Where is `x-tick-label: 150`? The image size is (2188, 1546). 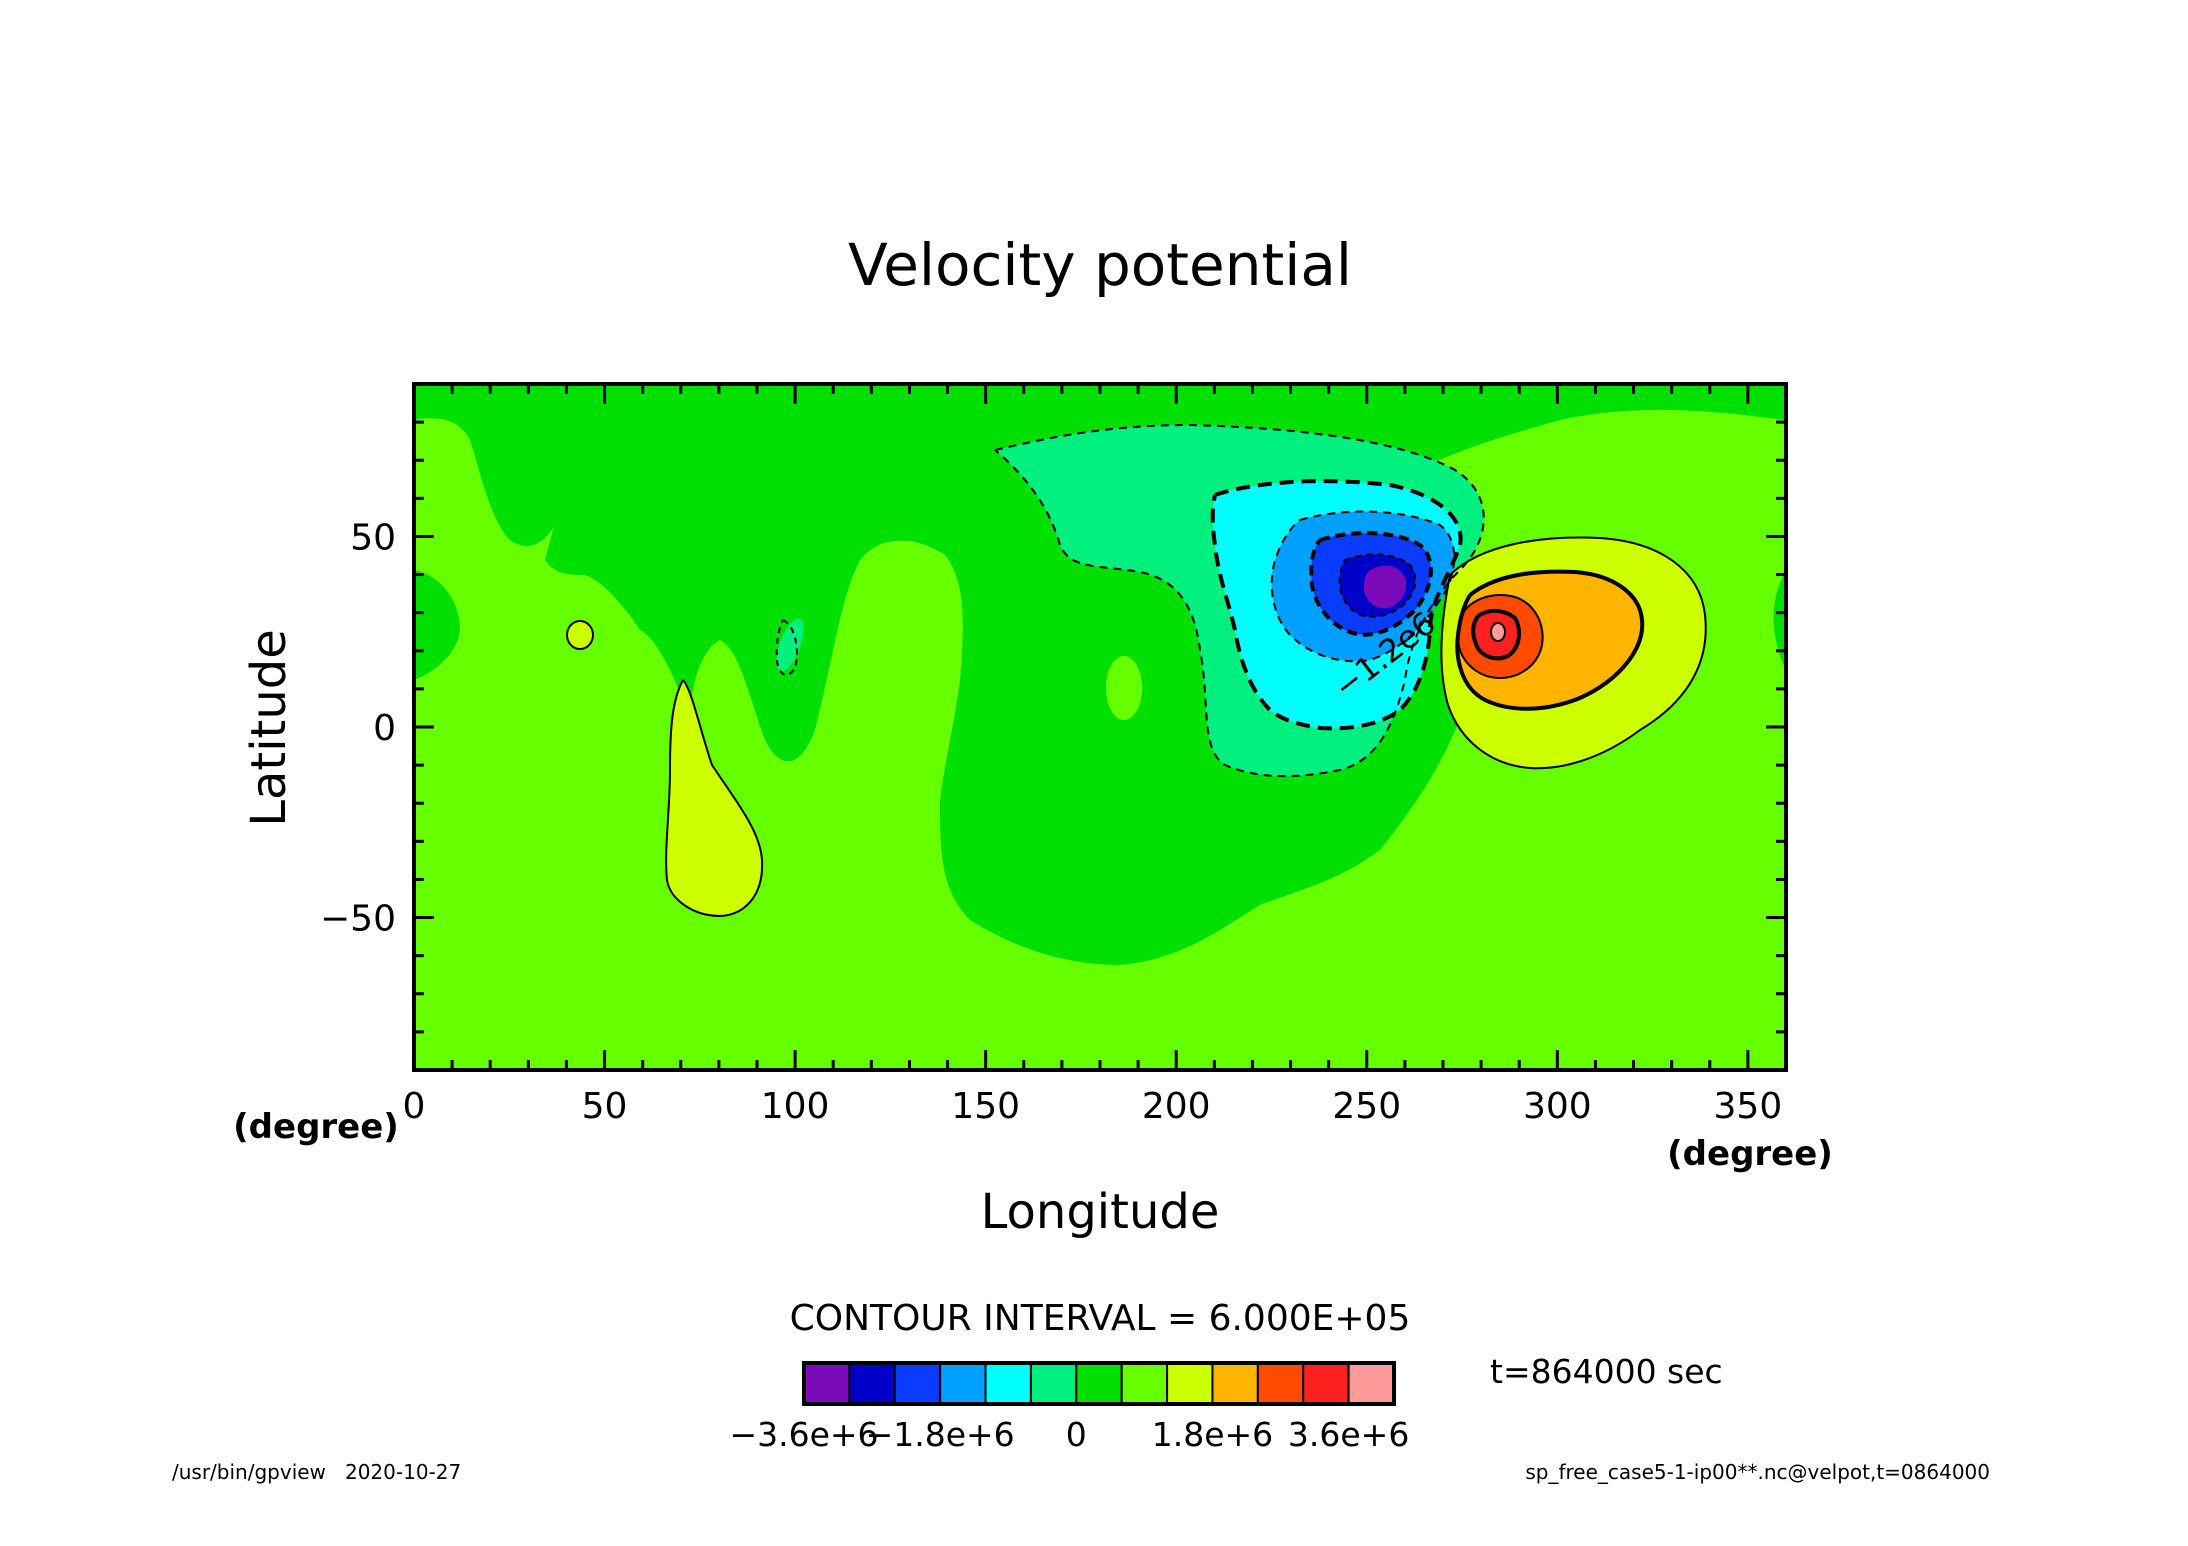
x-tick-label: 150 is located at coordinates (985, 1106).